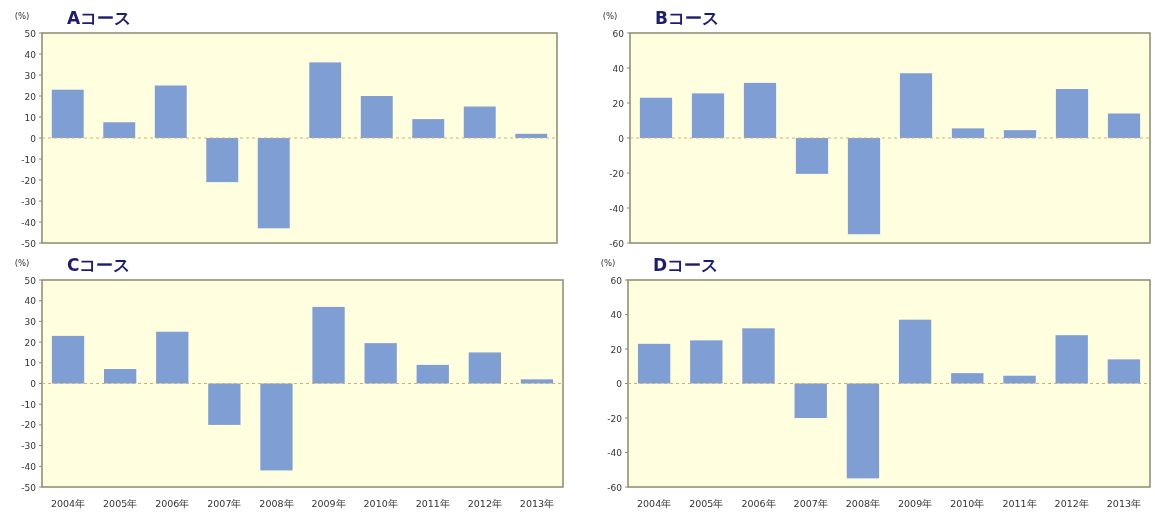 Image resolution: width=1155 pixels, height=516 pixels. I want to click on chart-title: Dコース, so click(686, 265).